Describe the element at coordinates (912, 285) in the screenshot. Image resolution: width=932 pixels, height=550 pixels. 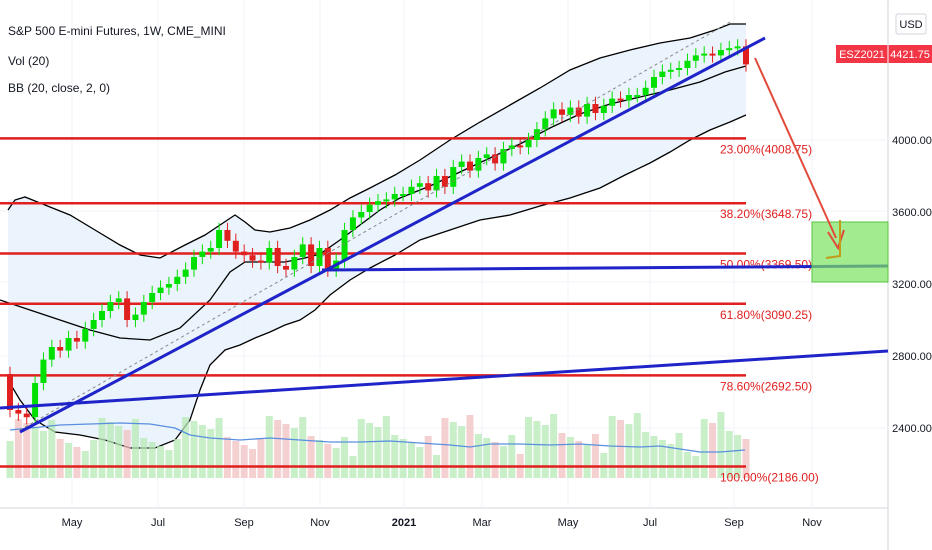
I see `price-axis: 4000.00 3600.00 3200.00 2800.00 2400.00` at that location.